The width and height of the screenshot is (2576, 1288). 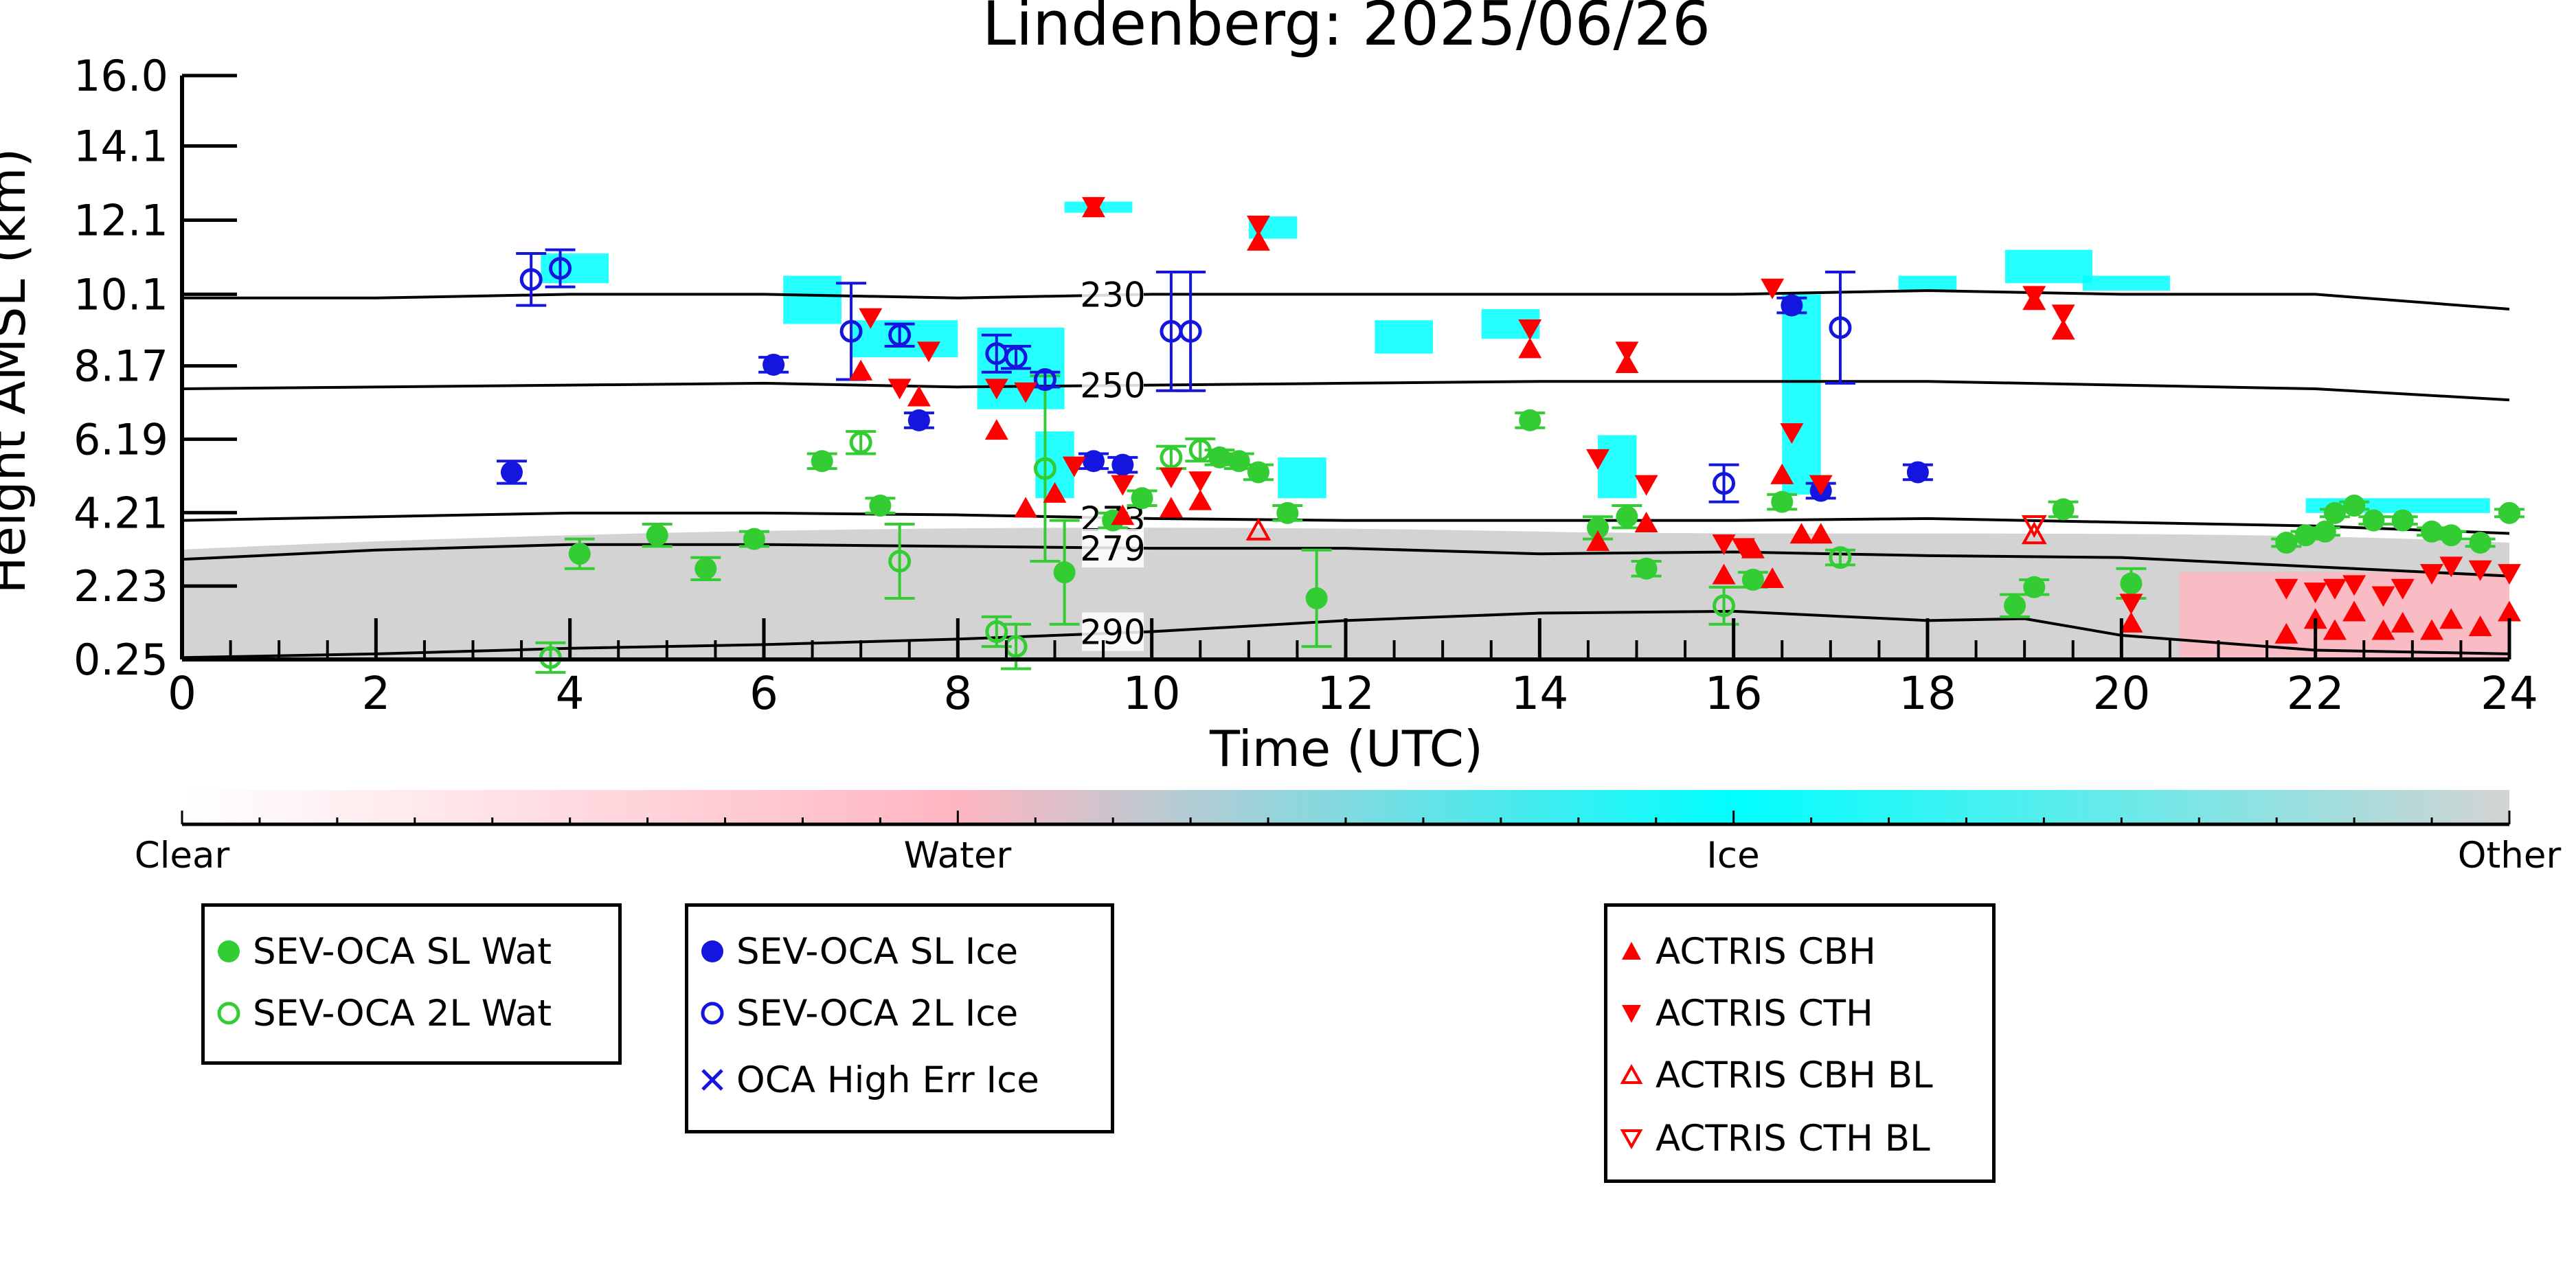 What do you see at coordinates (877, 951) in the screenshot?
I see `legend-label: SEV-OCA SL Ice` at bounding box center [877, 951].